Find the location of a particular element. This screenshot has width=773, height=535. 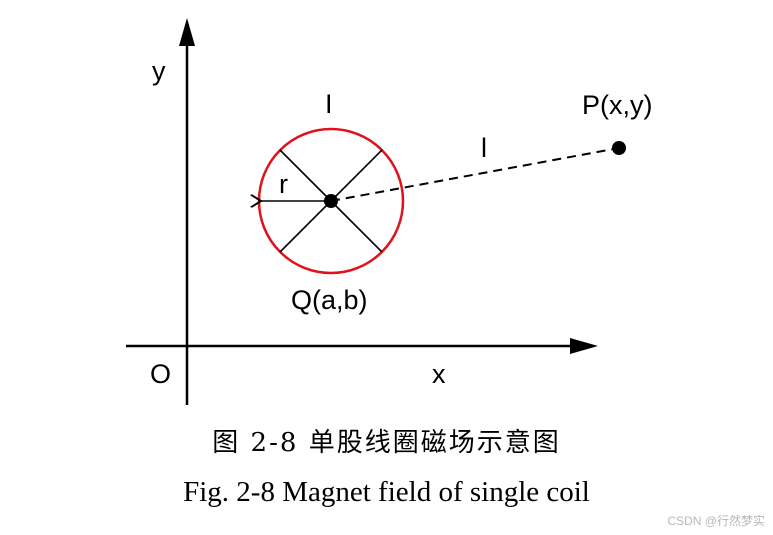

current-label: I is located at coordinates (329, 104).